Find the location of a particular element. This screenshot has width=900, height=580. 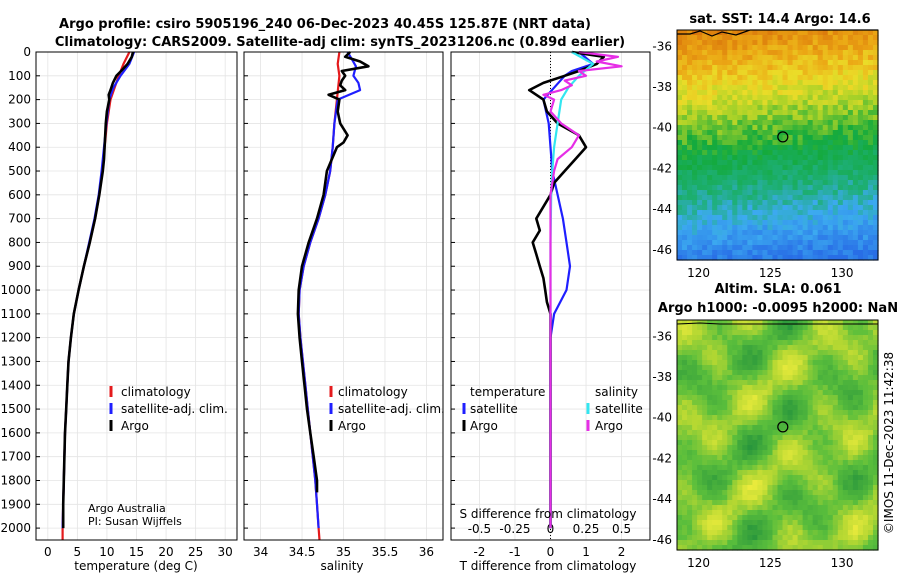

latitude-tick-label: -40 is located at coordinates (662, 418).